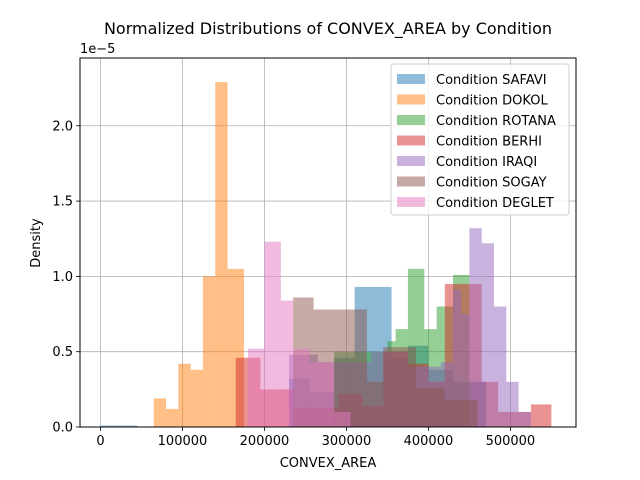 This screenshot has height=480, width=640. Describe the element at coordinates (62, 428) in the screenshot. I see `y-tick-label: 0.0` at that location.